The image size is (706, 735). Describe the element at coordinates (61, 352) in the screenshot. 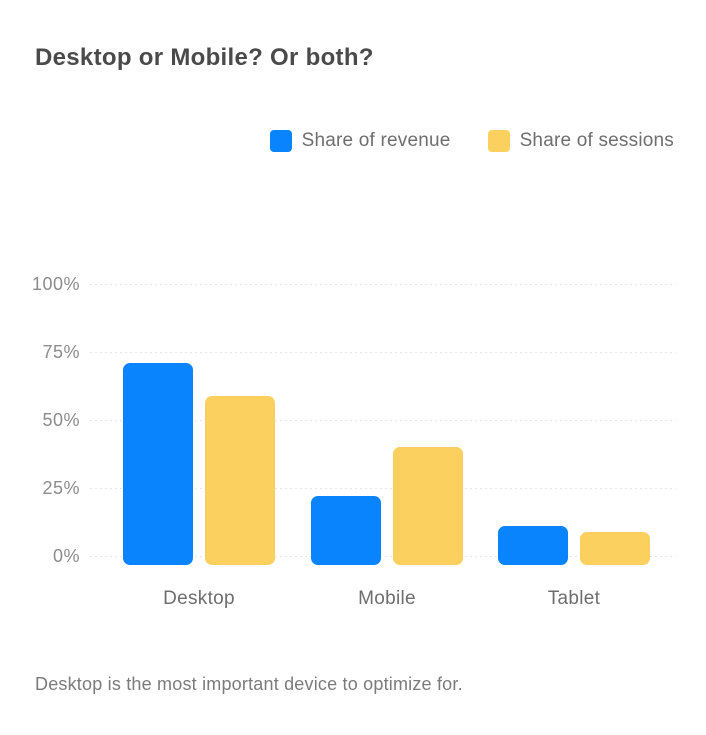

I see `y-axis-tick-label: 75%` at that location.